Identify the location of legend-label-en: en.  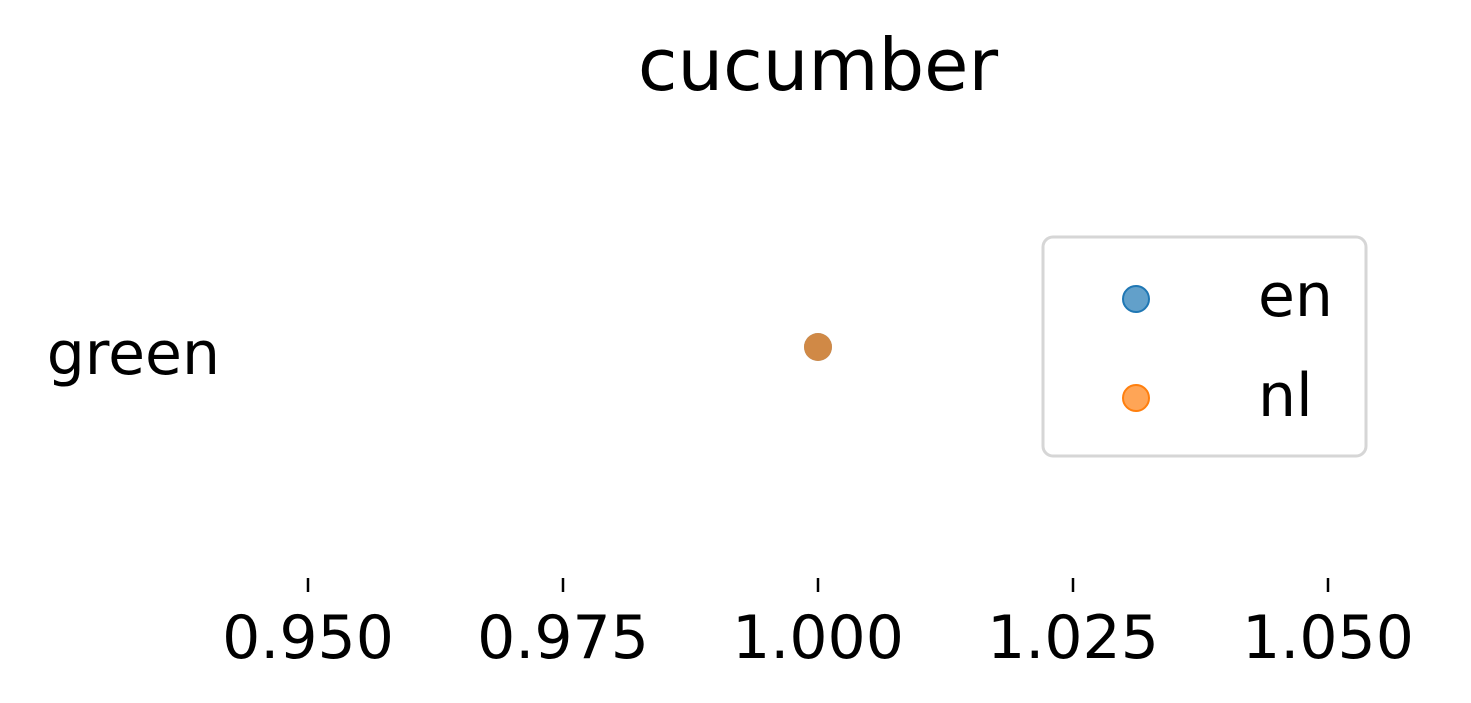
(1295, 296).